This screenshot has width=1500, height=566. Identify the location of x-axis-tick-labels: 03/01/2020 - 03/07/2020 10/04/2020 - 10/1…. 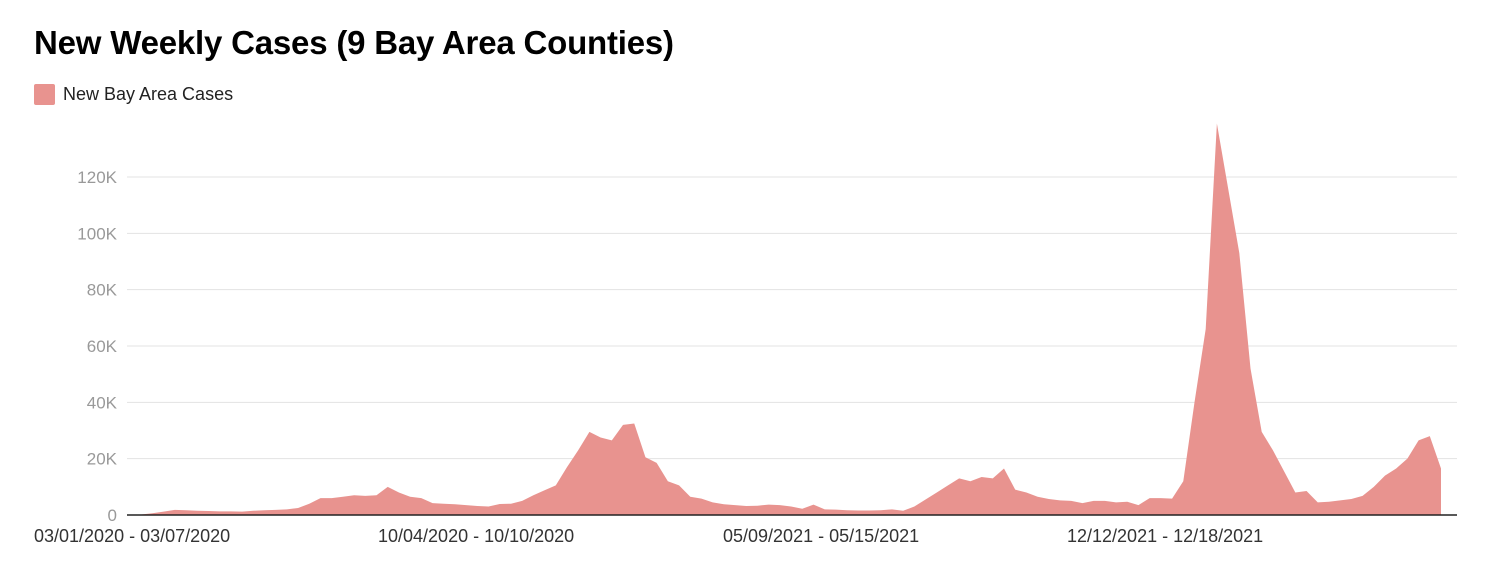
(648, 536).